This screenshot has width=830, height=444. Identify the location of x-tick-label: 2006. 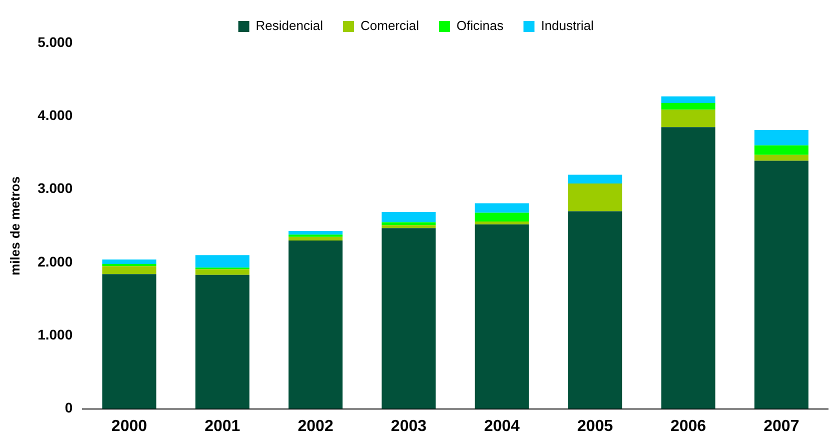
(688, 426).